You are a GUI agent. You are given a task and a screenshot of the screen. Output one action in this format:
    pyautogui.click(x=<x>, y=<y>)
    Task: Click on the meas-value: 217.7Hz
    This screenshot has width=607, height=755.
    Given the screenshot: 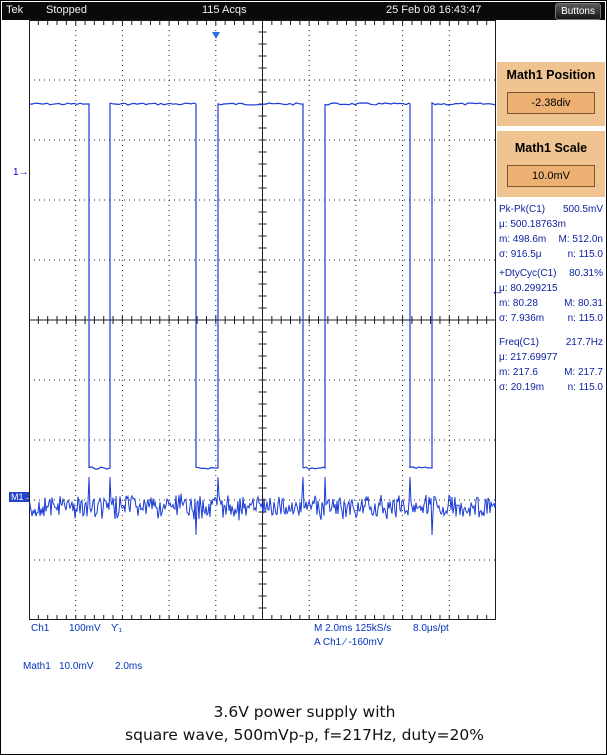 What is the action you would take?
    pyautogui.click(x=584, y=342)
    